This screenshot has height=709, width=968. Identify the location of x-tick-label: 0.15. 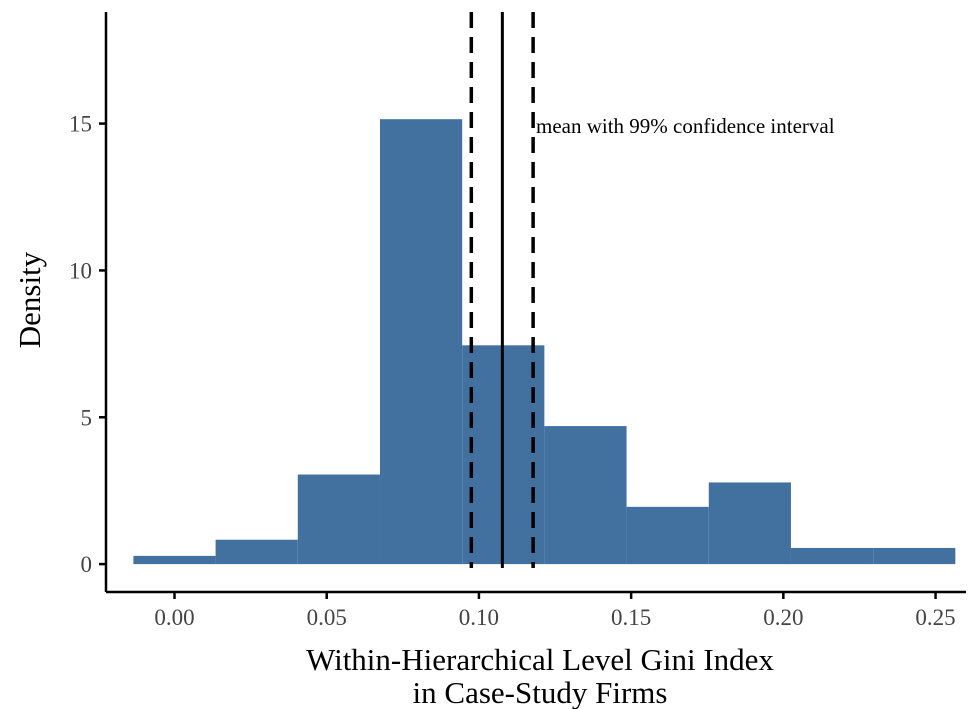
(631, 617).